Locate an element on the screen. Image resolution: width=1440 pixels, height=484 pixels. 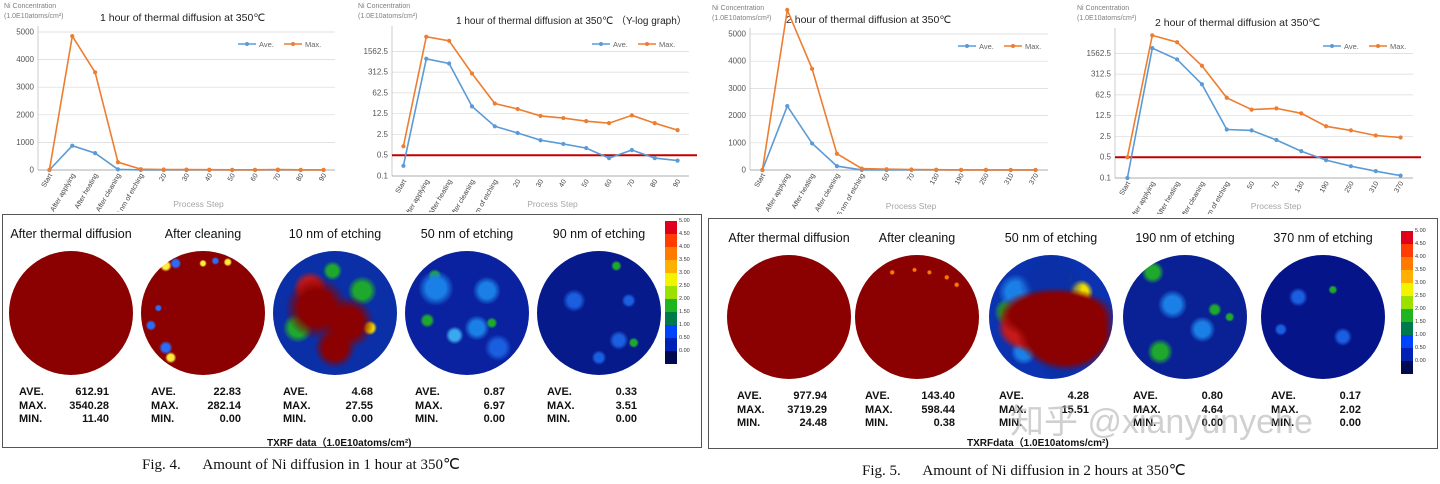
stat-value: 3540.28 is located at coordinates (89, 405).